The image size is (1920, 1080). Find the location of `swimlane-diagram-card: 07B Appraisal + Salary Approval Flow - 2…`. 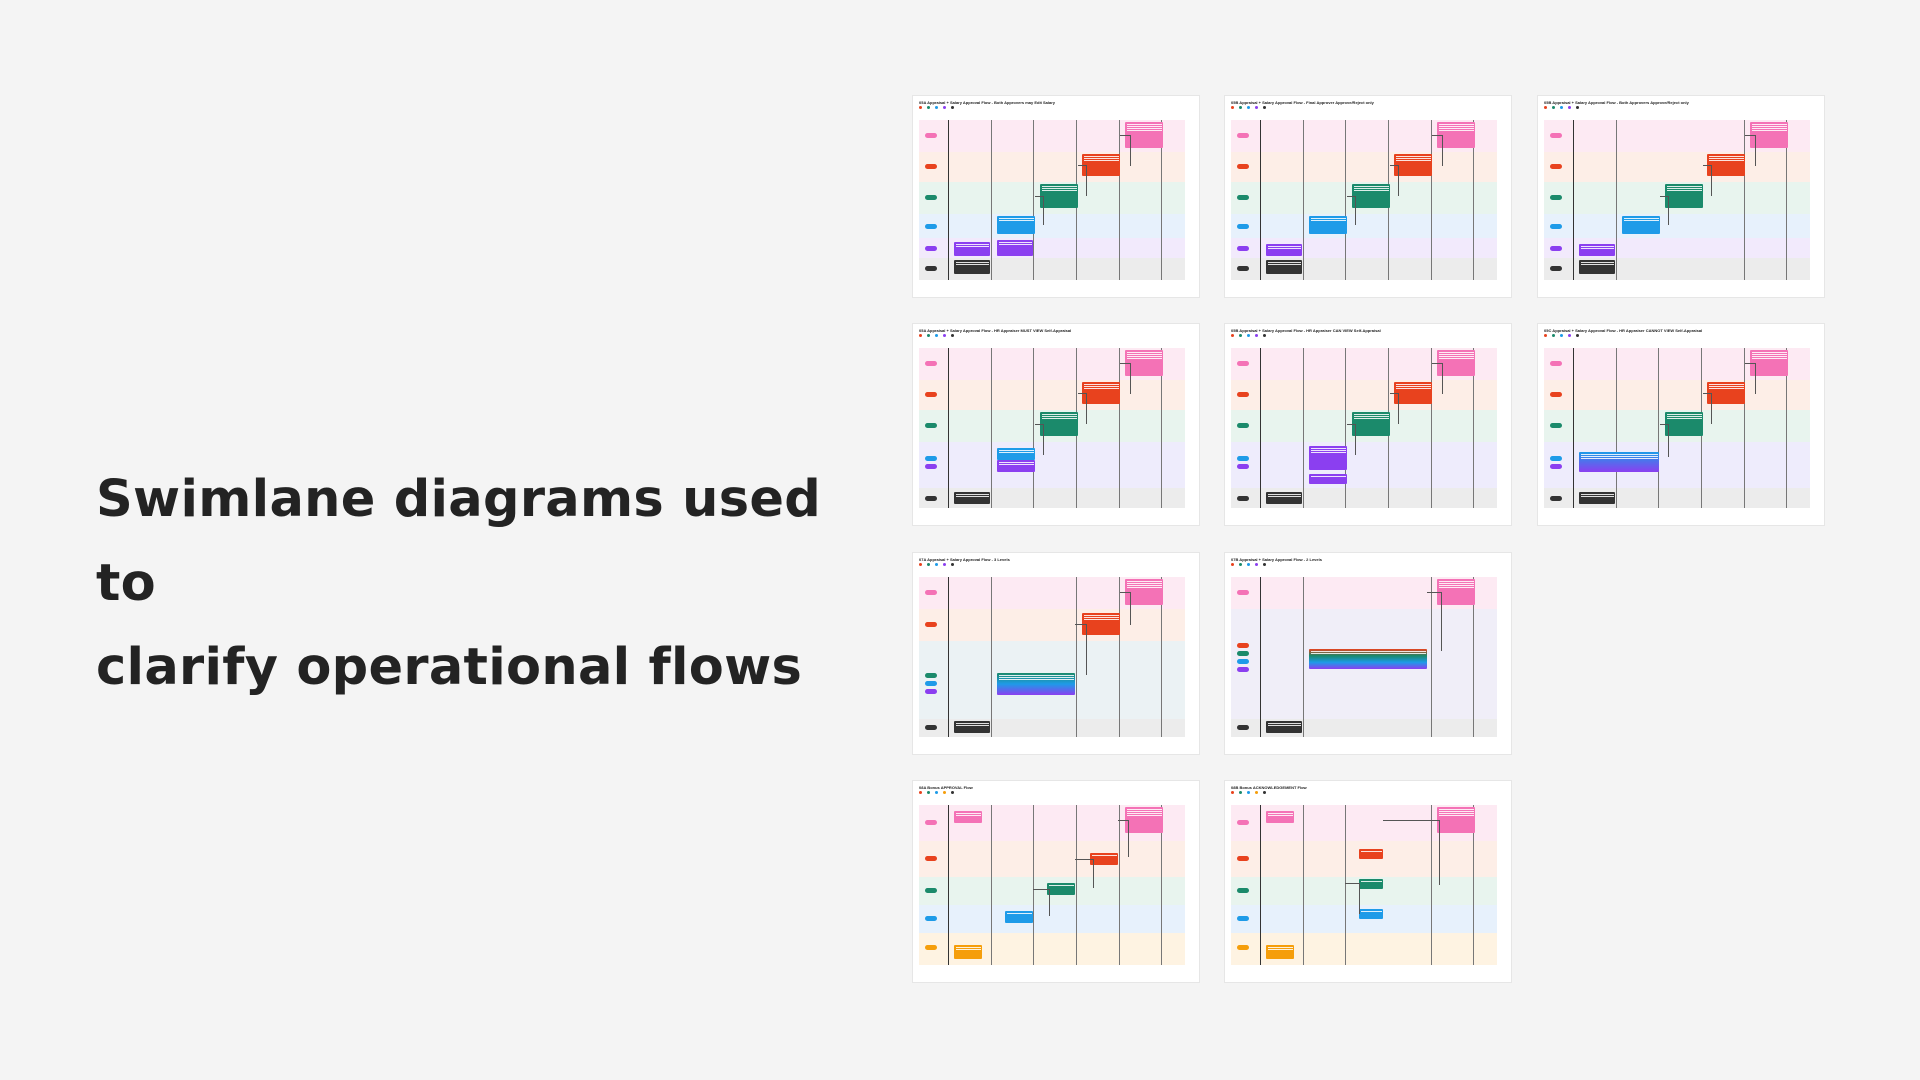

swimlane-diagram-card: 07B Appraisal + Salary Approval Flow - 2… is located at coordinates (1368, 653).